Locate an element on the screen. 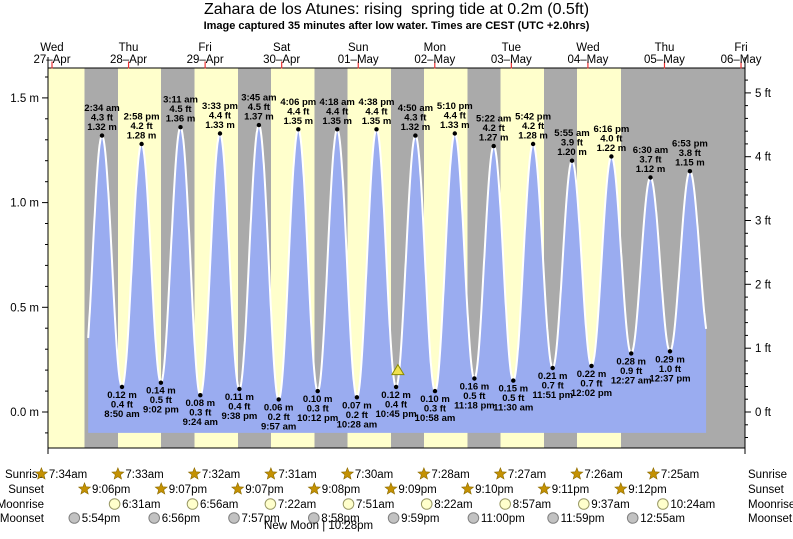 The width and height of the screenshot is (793, 539). tide-annotation-line: 3:33 pm is located at coordinates (220, 106).